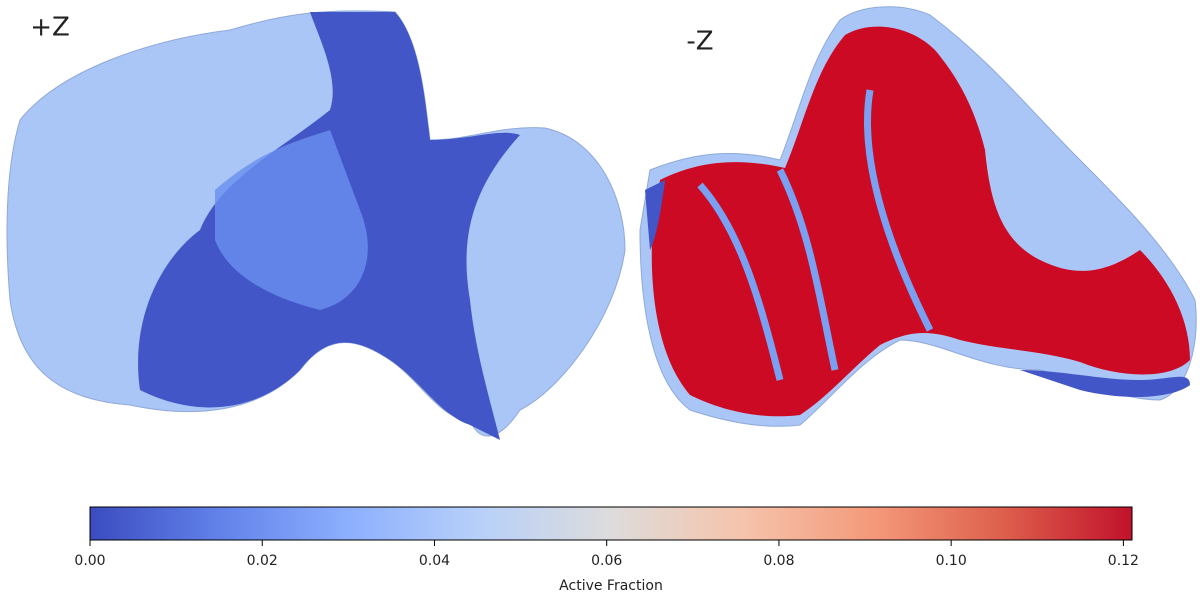 This screenshot has height=603, width=1200. I want to click on colorbar, so click(611, 523).